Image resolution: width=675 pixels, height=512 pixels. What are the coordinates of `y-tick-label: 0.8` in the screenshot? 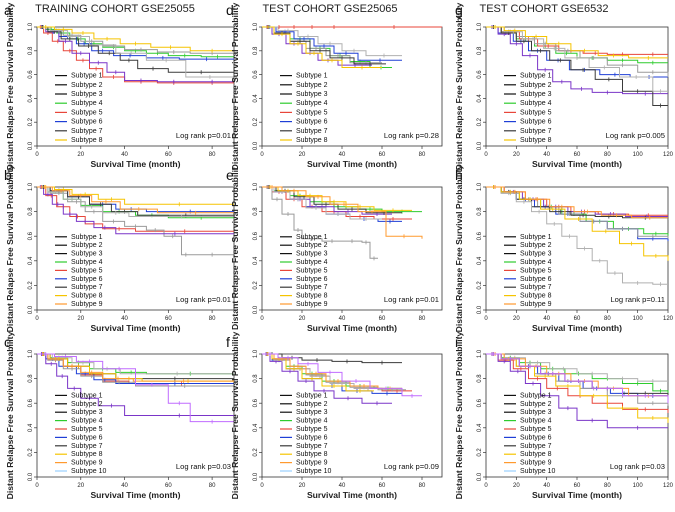 It's located at (31, 50).